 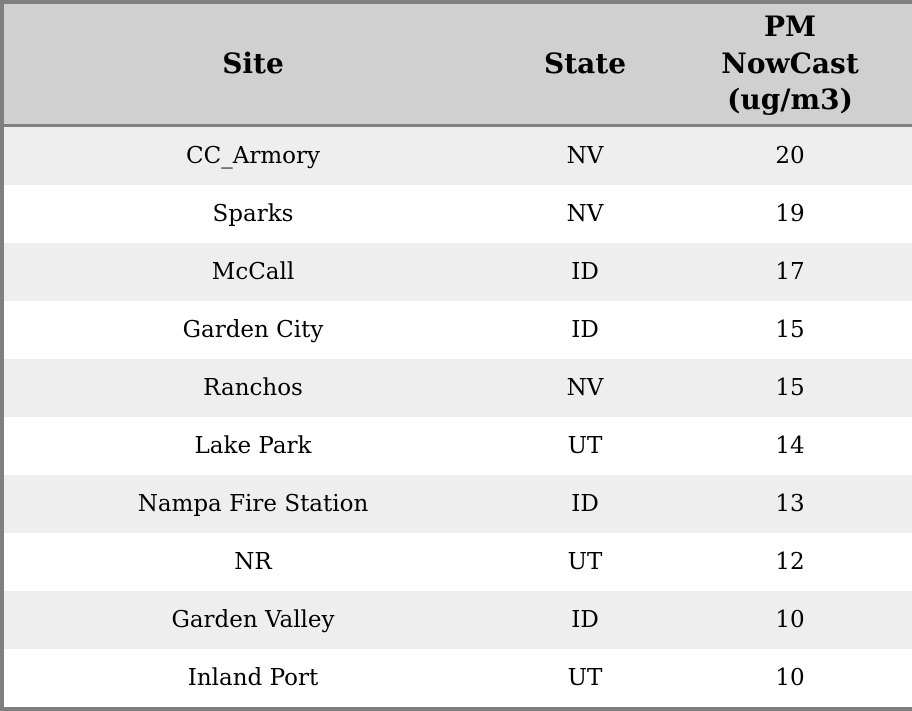 I want to click on table-row: Garden Valley ID 10, so click(x=457, y=620).